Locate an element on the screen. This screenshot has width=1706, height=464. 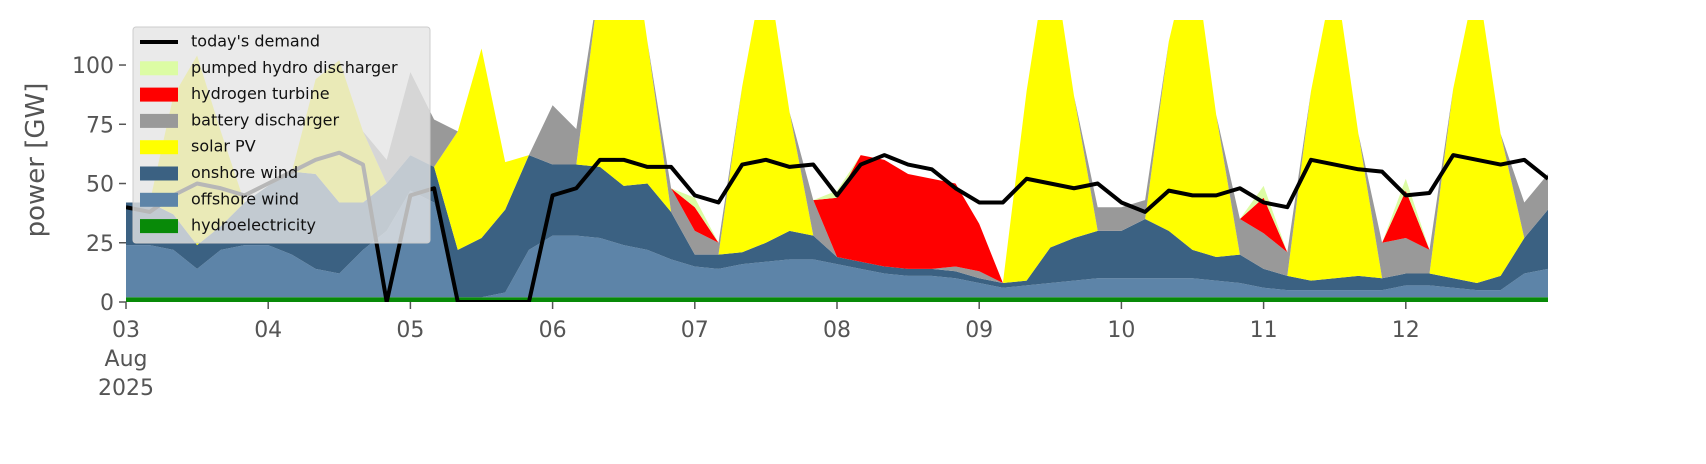
x-tick-label: 12 is located at coordinates (1406, 330).